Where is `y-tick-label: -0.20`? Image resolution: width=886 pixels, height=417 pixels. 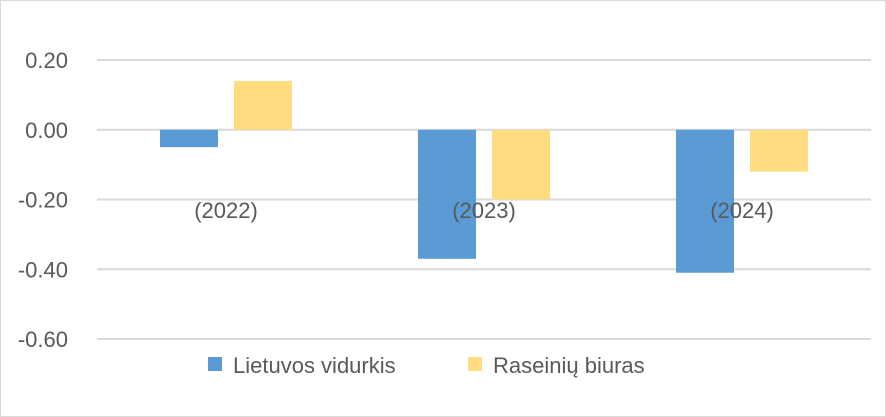
y-tick-label: -0.20 is located at coordinates (43, 200).